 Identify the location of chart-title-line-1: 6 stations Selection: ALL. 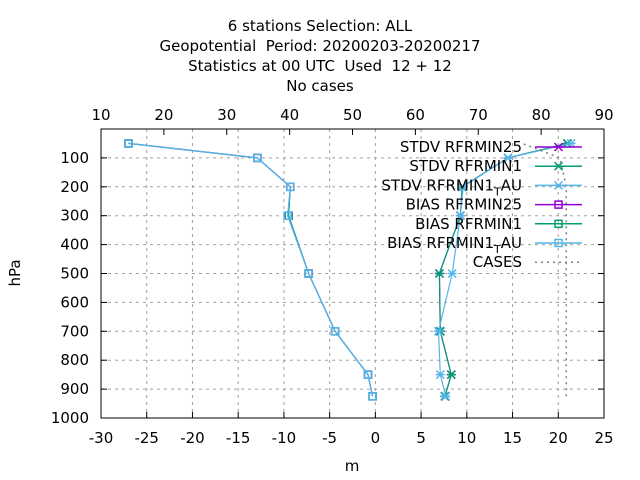
(320, 26).